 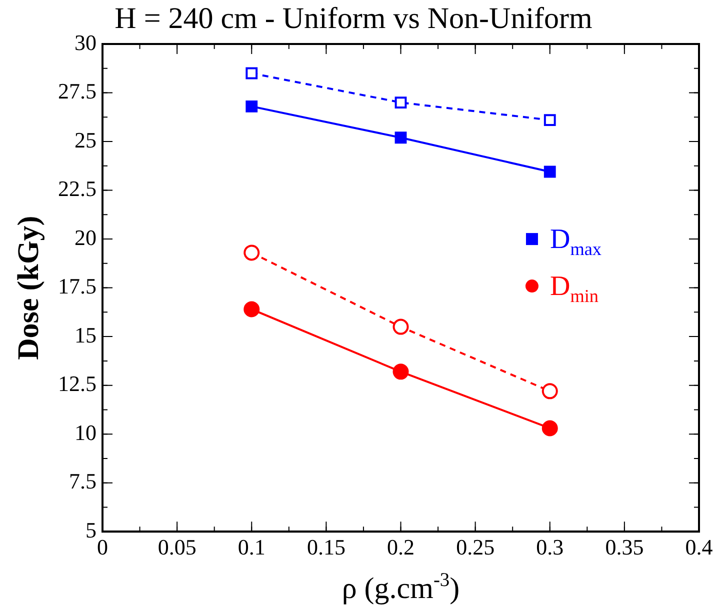 I want to click on y-tick-label: 12.5, so click(x=77, y=383).